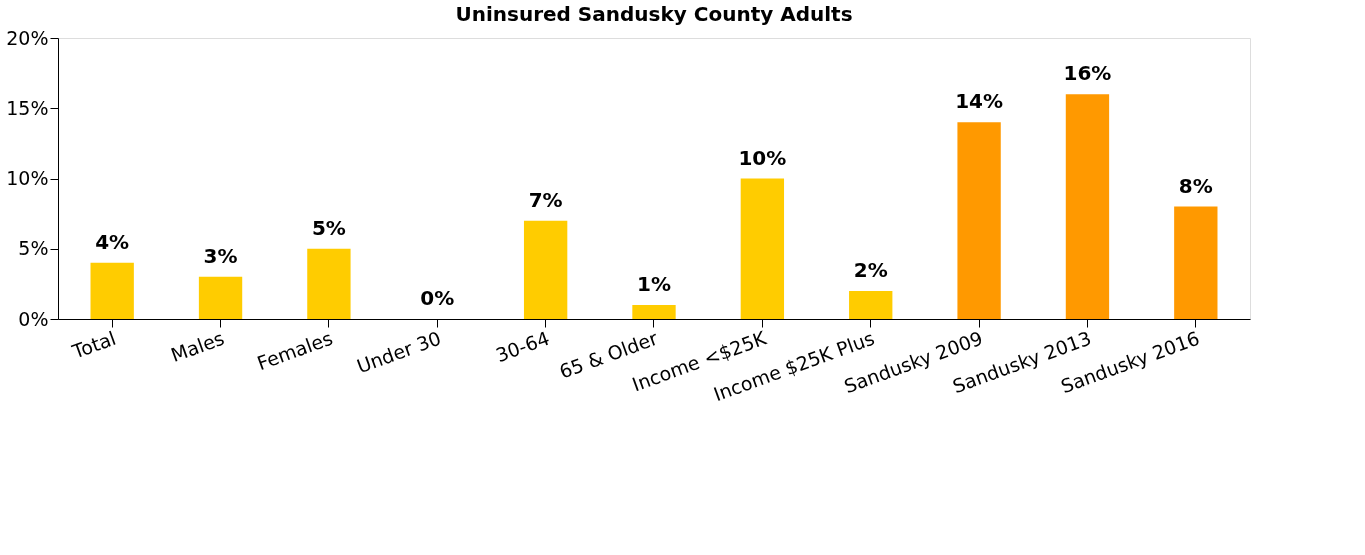  Describe the element at coordinates (762, 157) in the screenshot. I see `data-label: 10%` at that location.